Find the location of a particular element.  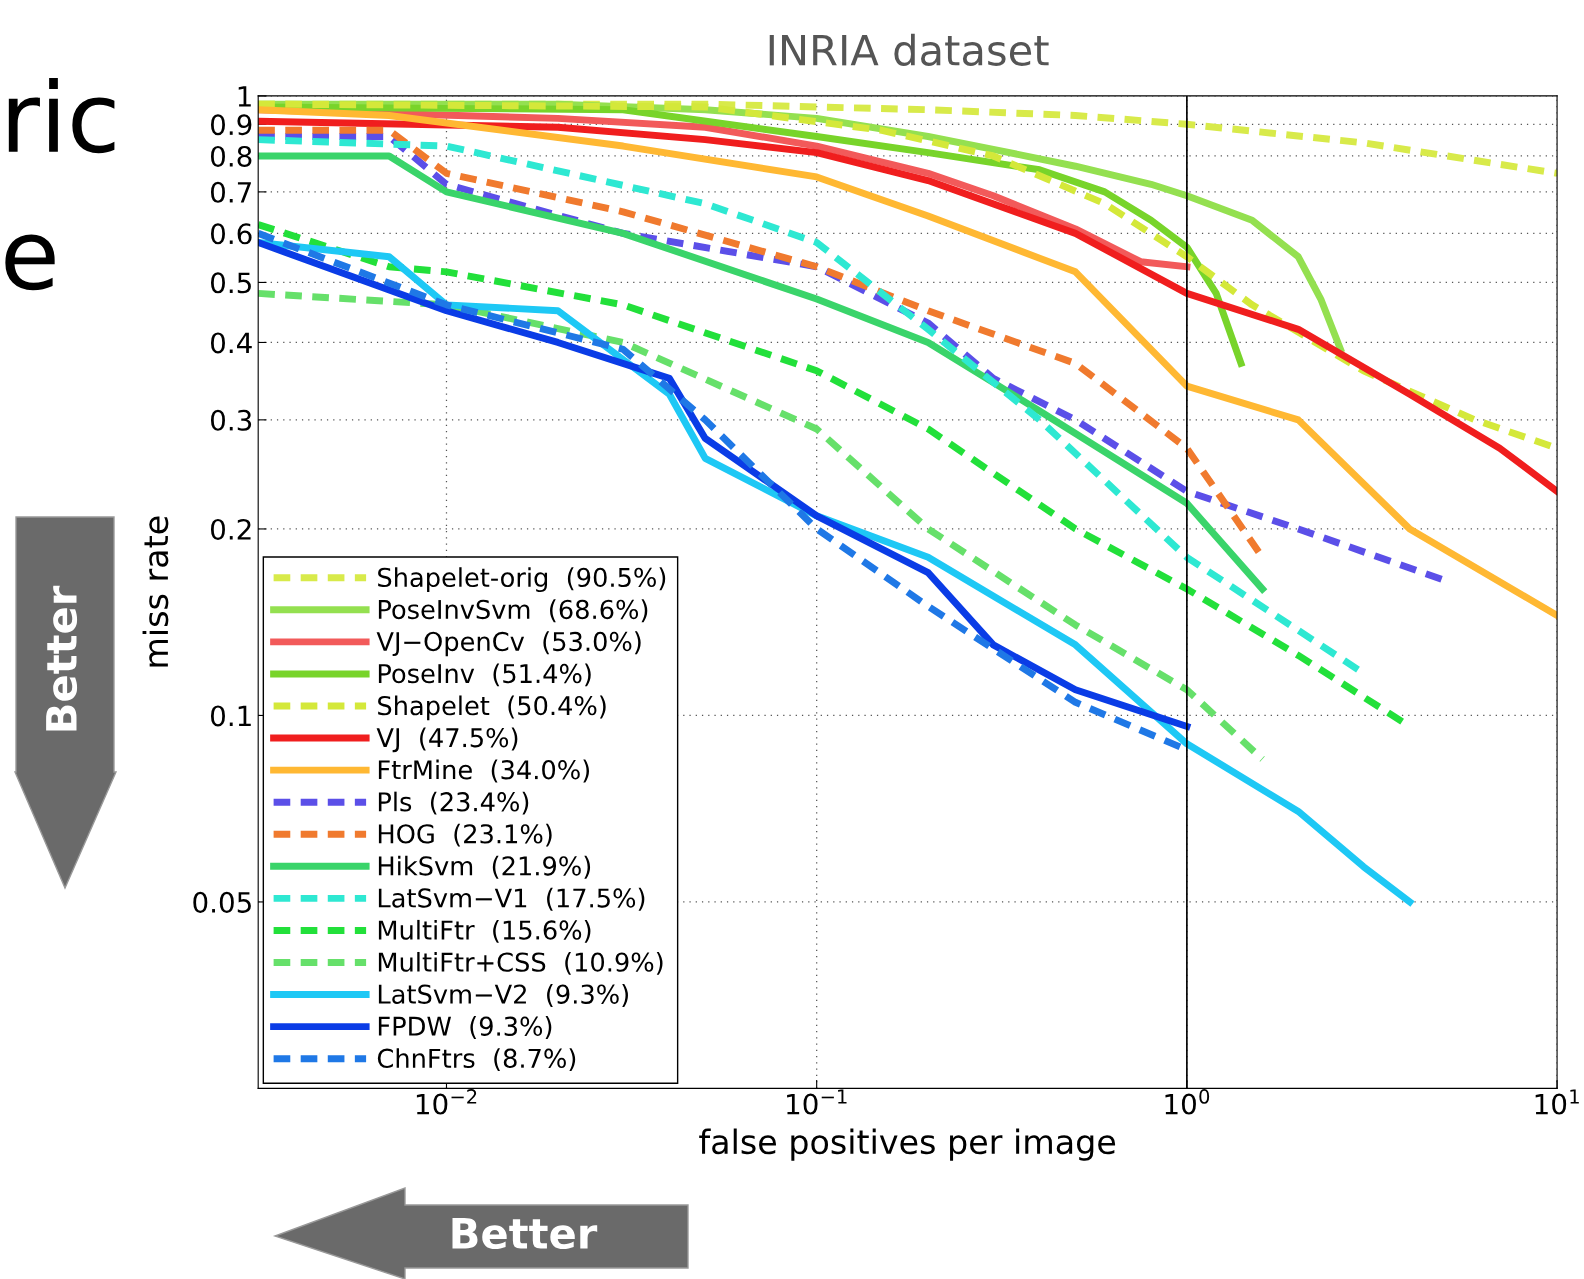

chart-title: INRIA dataset is located at coordinates (909, 49).